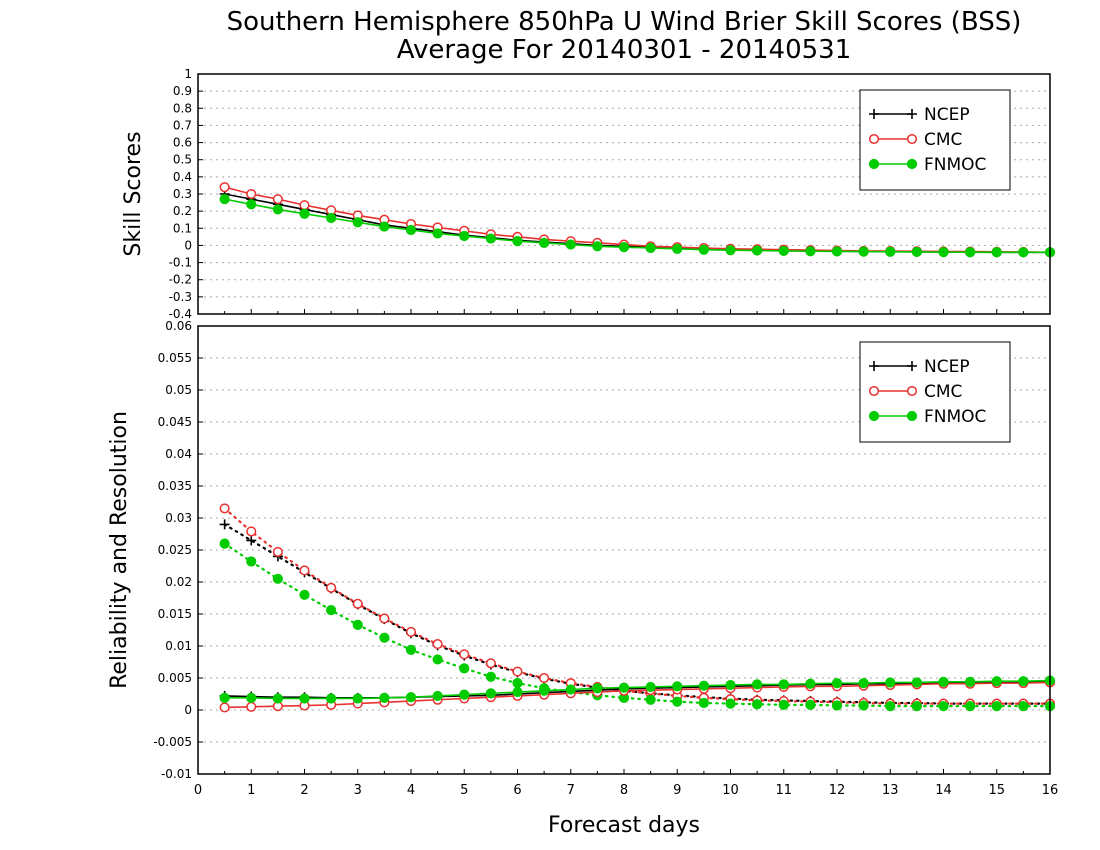 Image resolution: width=1100 pixels, height=850 pixels. I want to click on y-axis-label: Reliability and Resolution, so click(119, 550).